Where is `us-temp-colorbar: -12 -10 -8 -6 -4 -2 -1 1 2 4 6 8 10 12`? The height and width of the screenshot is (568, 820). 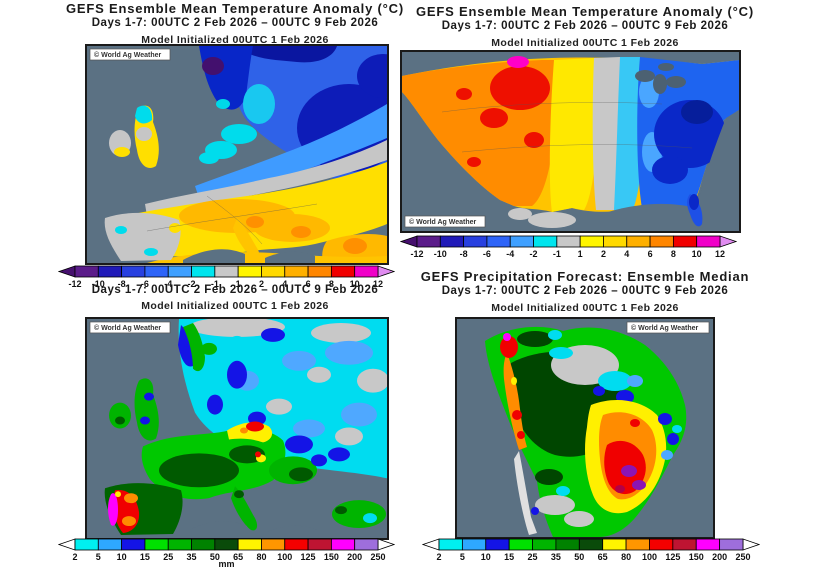
us-temp-colorbar: -12 -10 -8 -6 -4 -2 -1 1 2 4 6 8 10 12 is located at coordinates (568, 247).